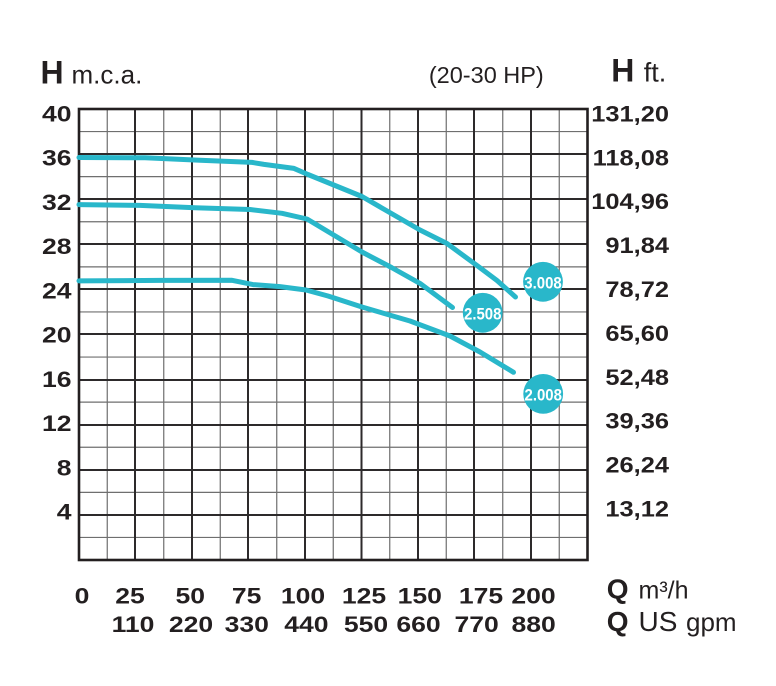 This screenshot has width=776, height=686. I want to click on svg-text: 660, so click(418, 625).